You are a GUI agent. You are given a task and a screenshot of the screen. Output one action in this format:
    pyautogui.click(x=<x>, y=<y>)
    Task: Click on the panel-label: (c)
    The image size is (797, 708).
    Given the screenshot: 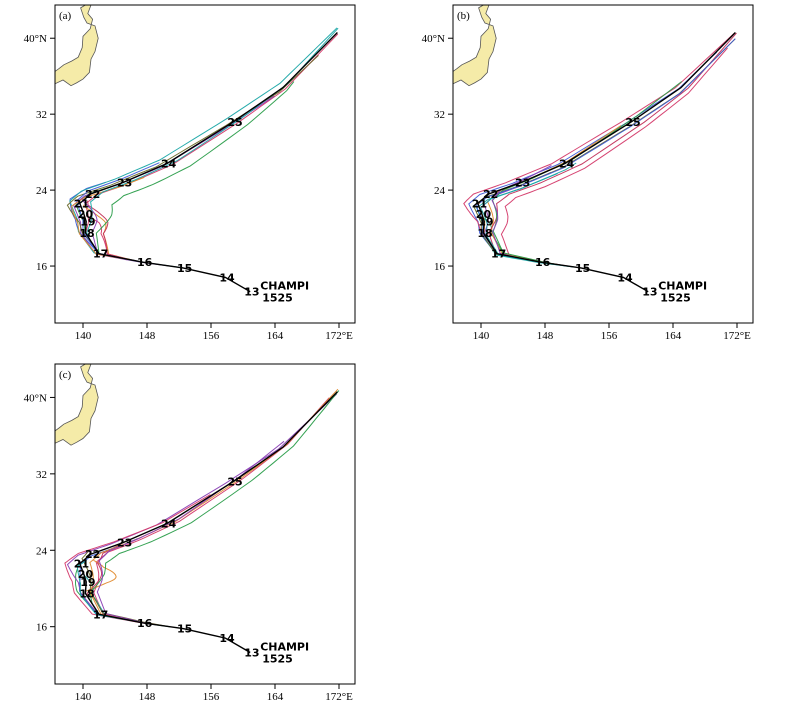 What is the action you would take?
    pyautogui.click(x=65, y=375)
    